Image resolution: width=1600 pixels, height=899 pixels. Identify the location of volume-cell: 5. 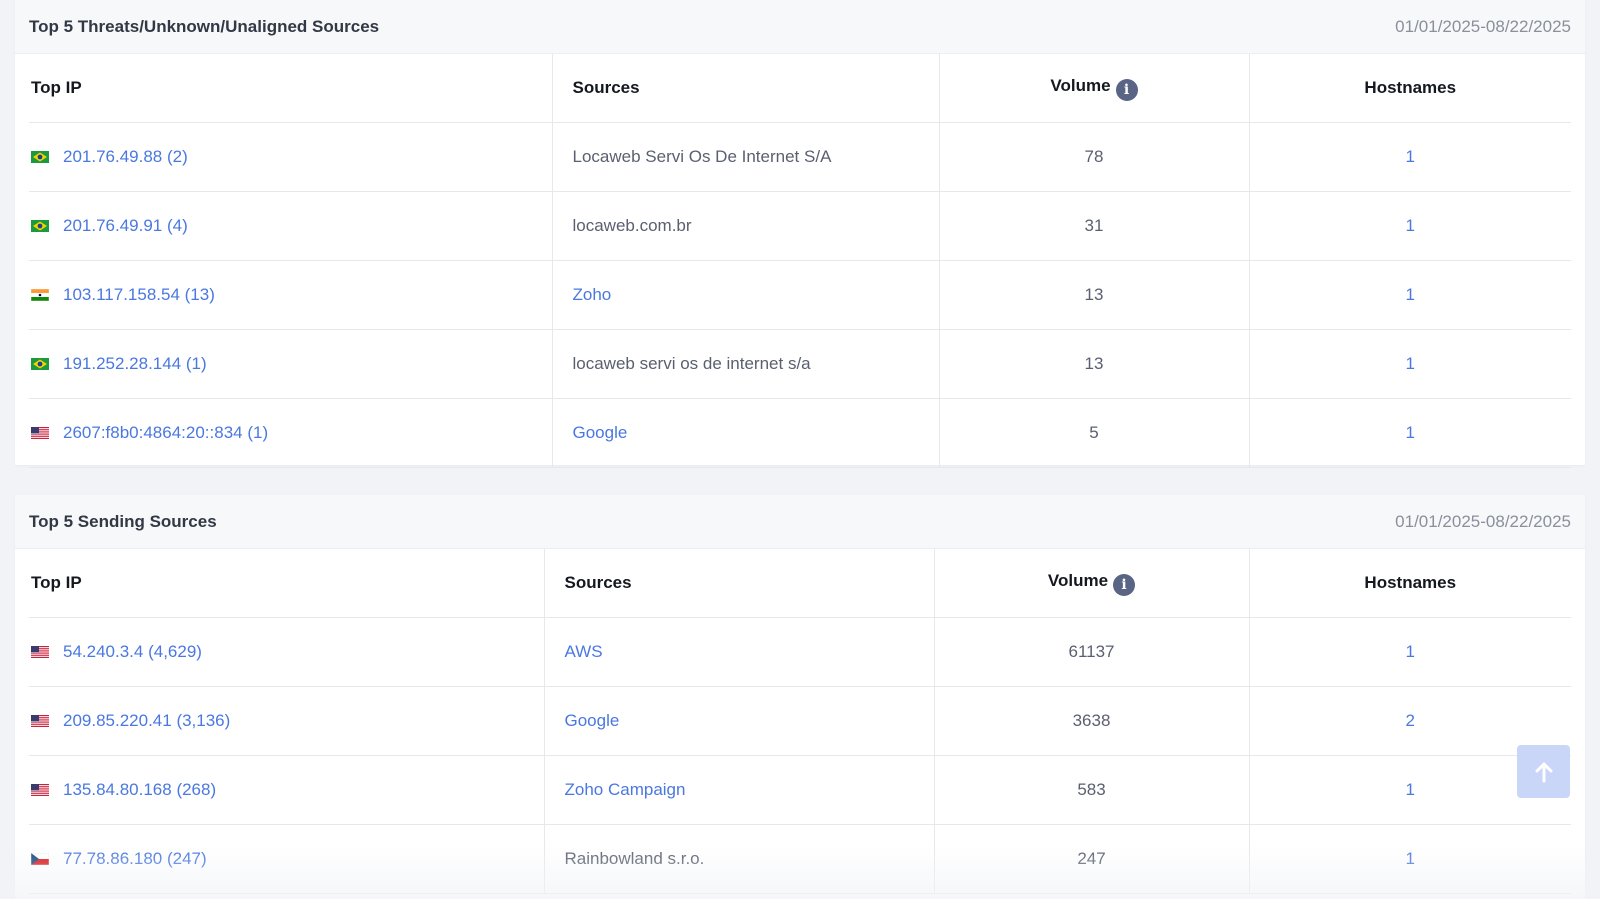
(1093, 433).